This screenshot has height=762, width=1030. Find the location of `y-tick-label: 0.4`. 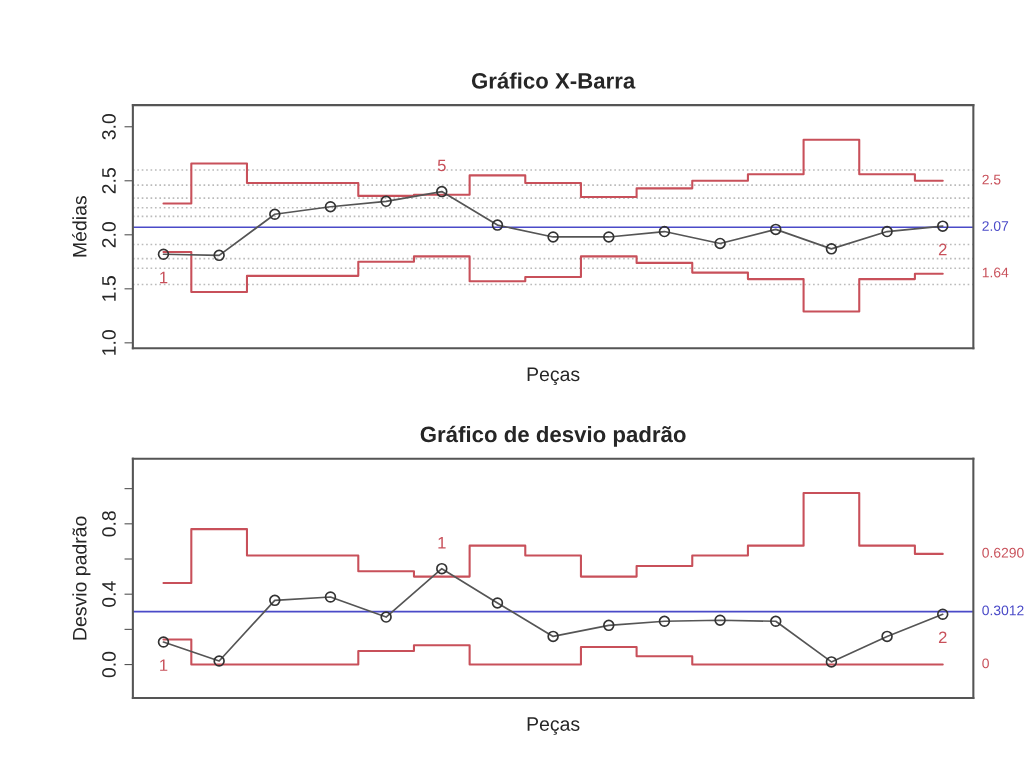

y-tick-label: 0.4 is located at coordinates (109, 594).